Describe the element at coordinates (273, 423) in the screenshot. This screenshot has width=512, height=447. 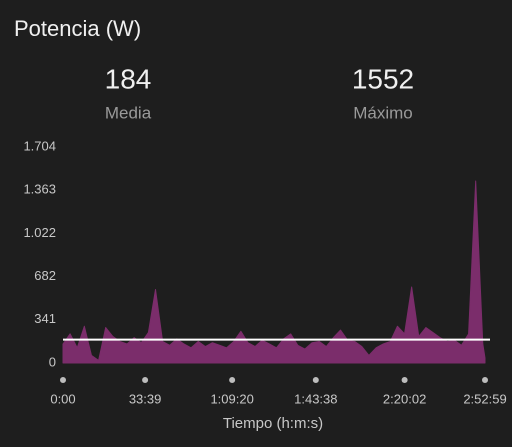
I see `x-axis-title: Tiempo (h:m:s)` at that location.